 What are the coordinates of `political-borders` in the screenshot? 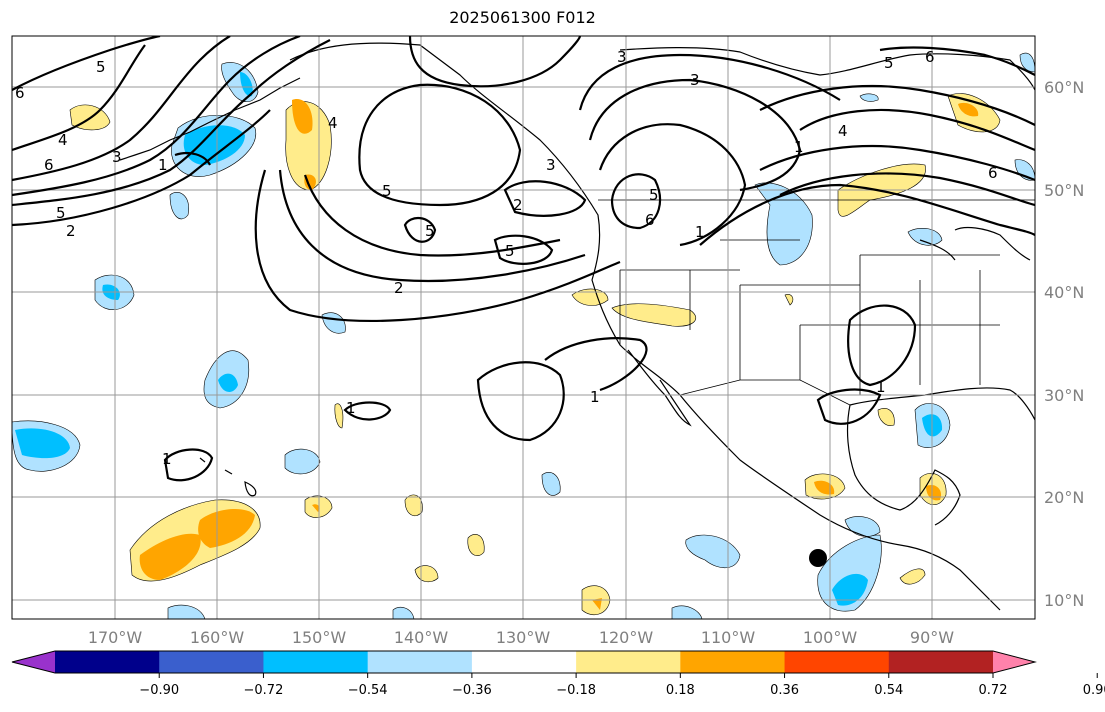 It's located at (816, 302).